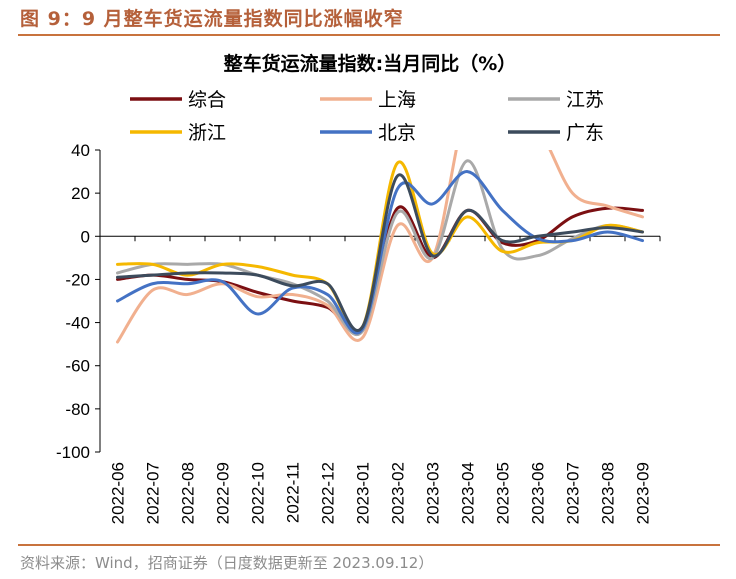  Describe the element at coordinates (77, 366) in the screenshot. I see `y-tick-label: -60` at that location.